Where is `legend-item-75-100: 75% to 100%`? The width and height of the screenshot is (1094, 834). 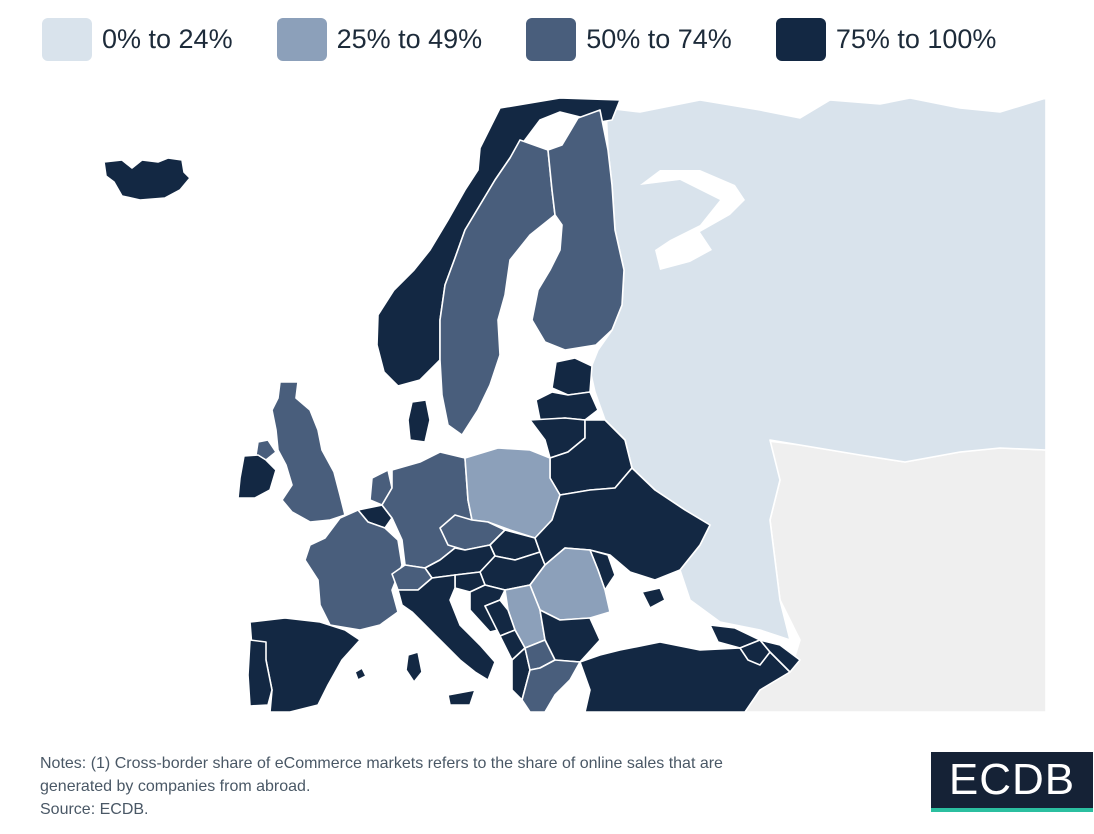
legend-item-75-100: 75% to 100% is located at coordinates (886, 39).